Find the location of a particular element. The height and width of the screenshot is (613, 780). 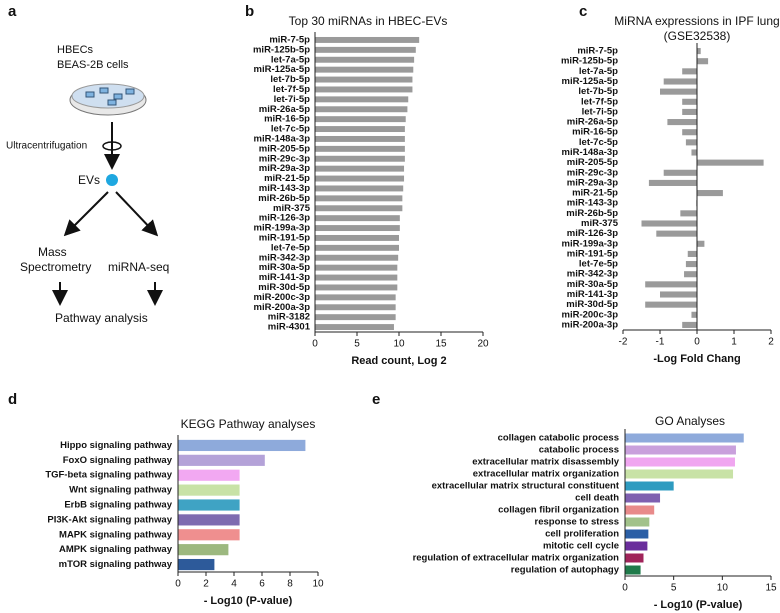

category-label: regulation of autophagy is located at coordinates (565, 570).